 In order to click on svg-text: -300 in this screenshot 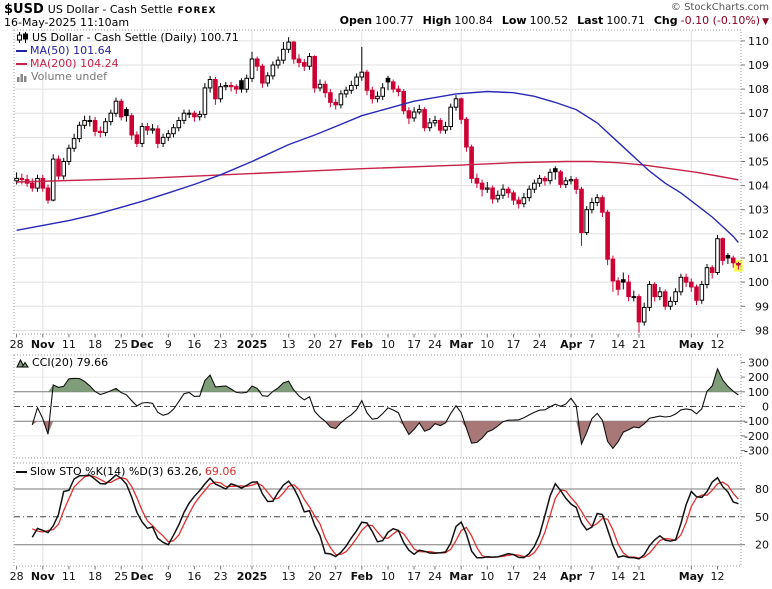, I will do `click(756, 451)`.